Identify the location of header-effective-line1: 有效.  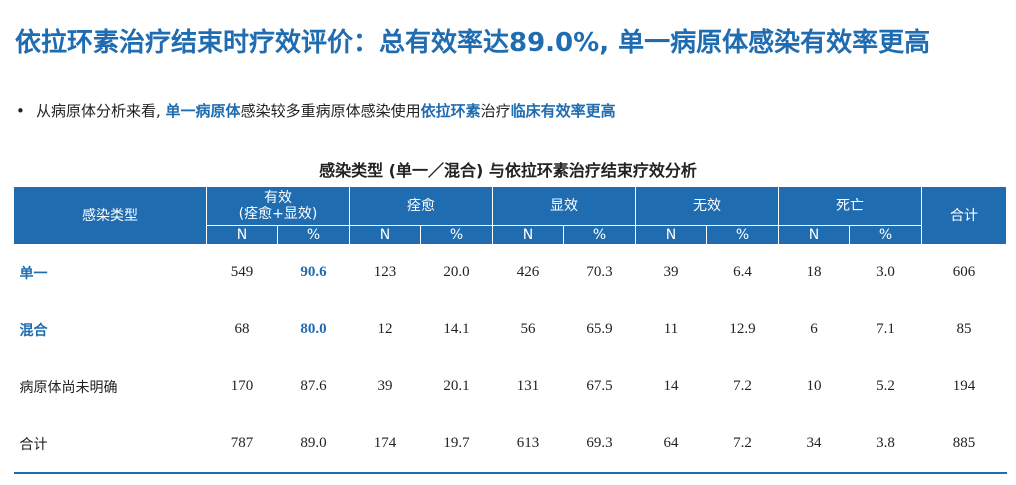
(278, 198).